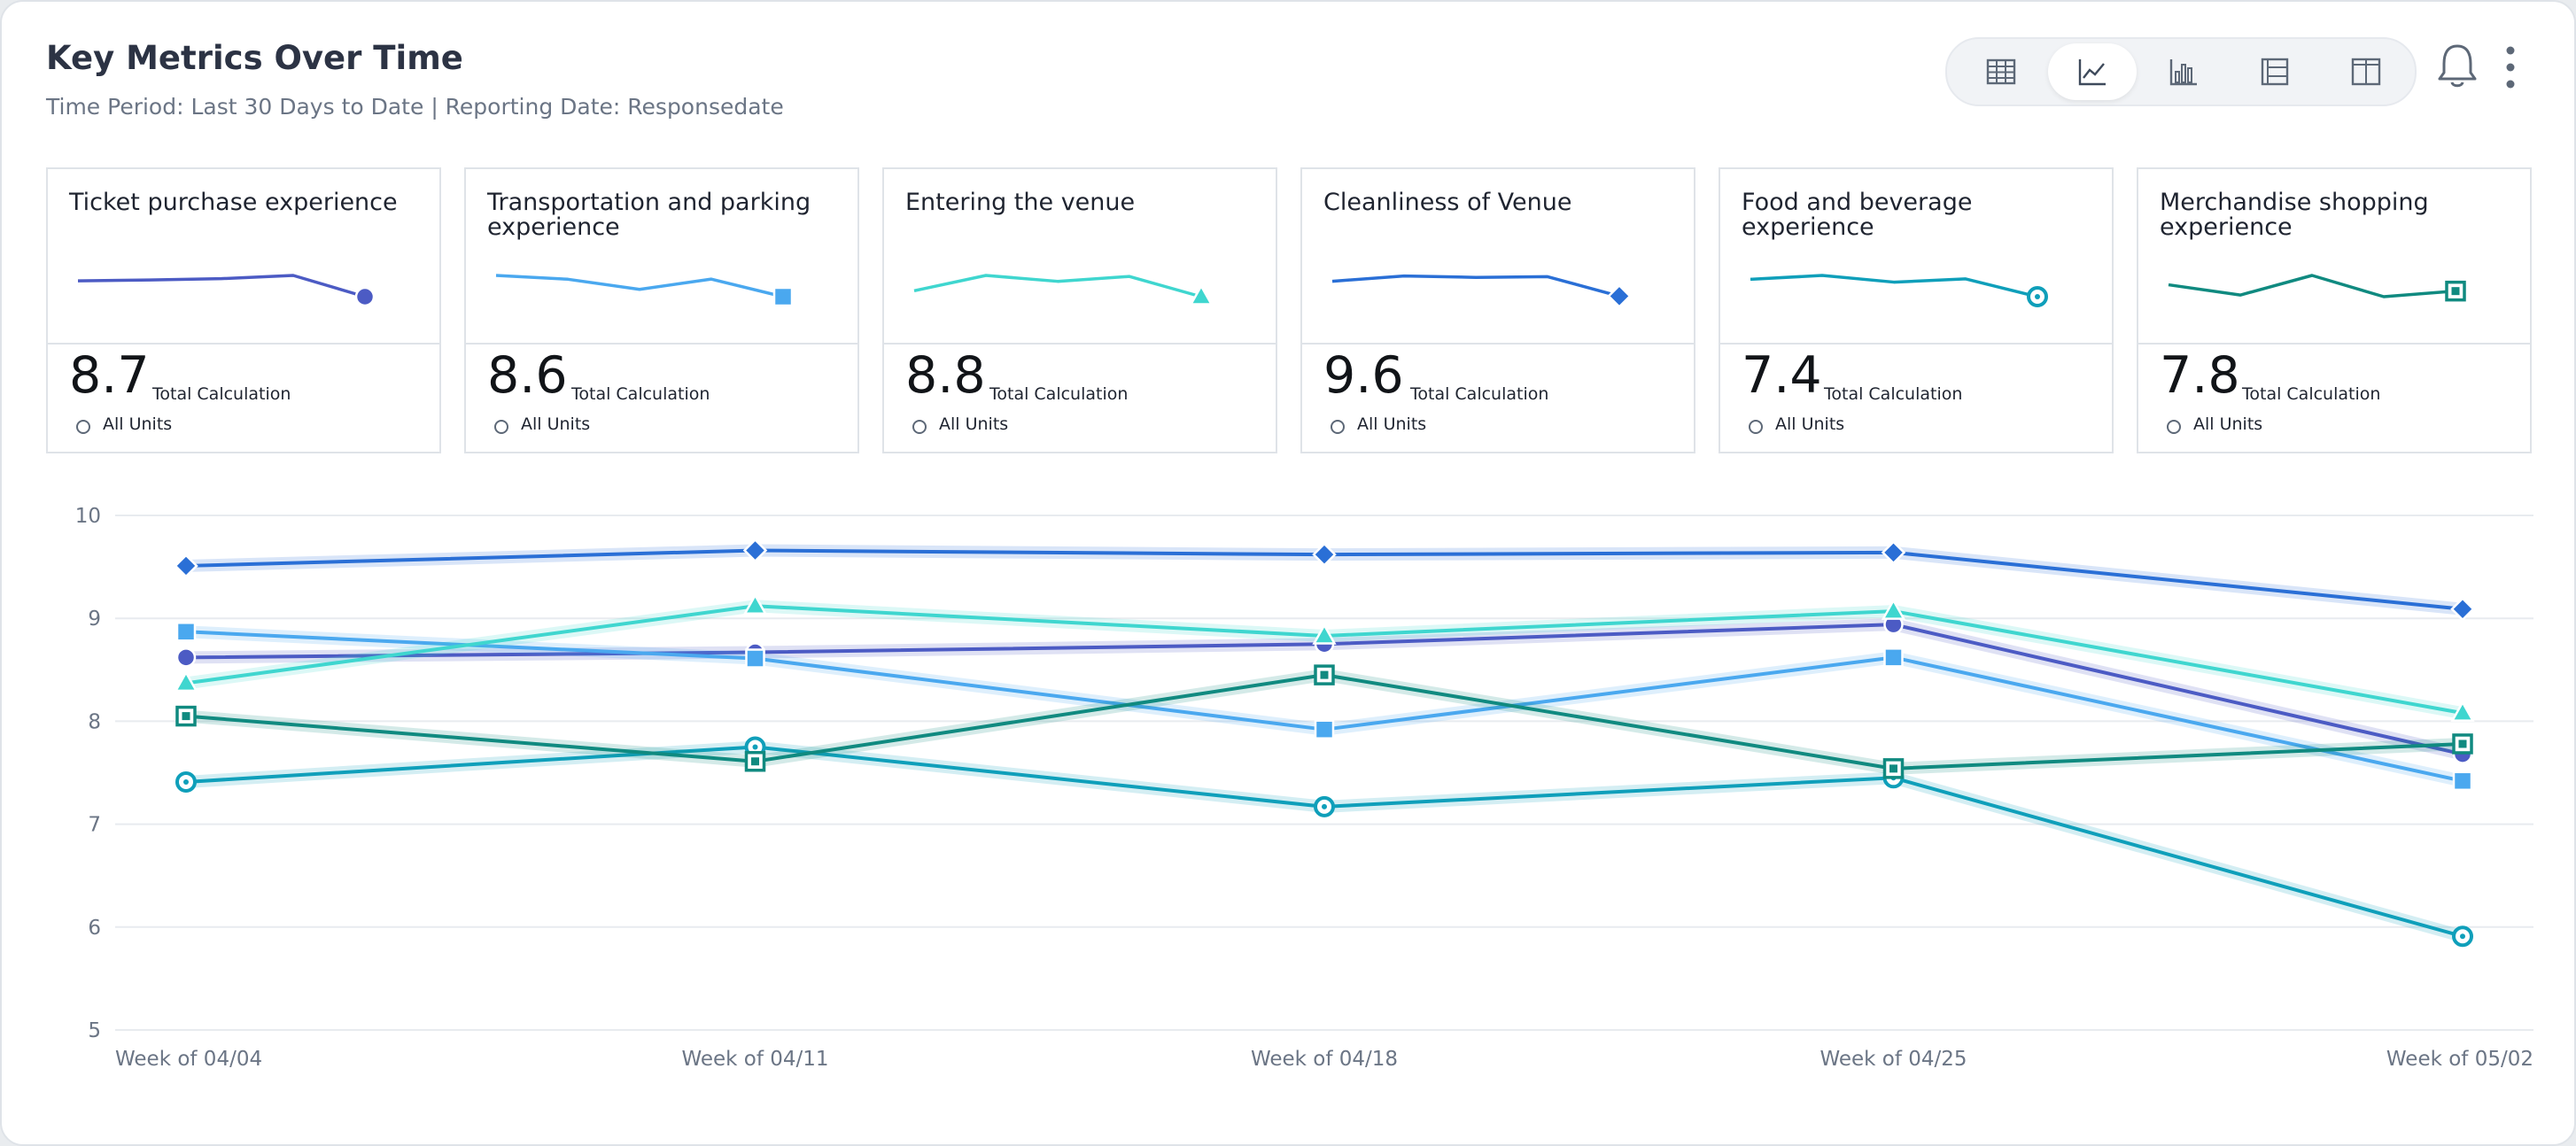 This screenshot has width=2576, height=1146. I want to click on page-title: Key Metrics Over Time, so click(254, 58).